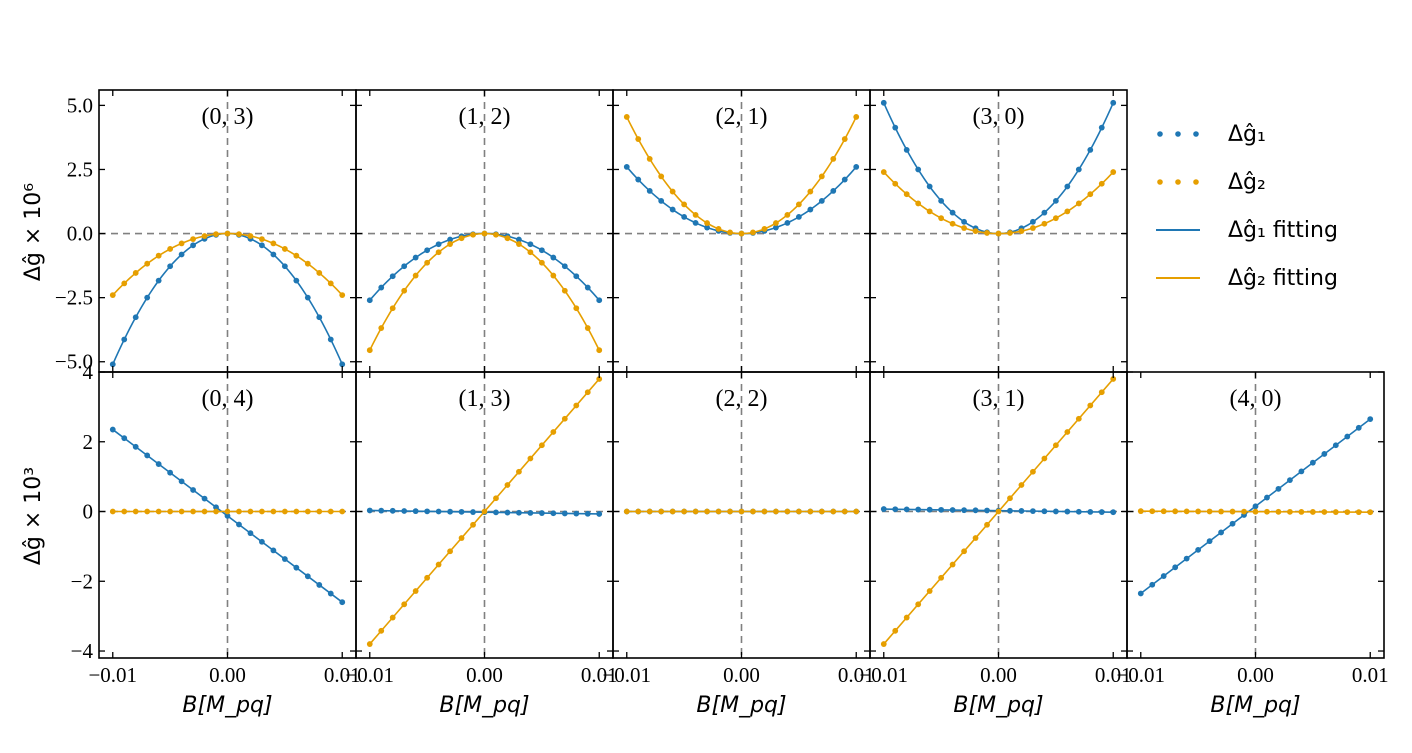 This screenshot has width=1412, height=753. I want to click on legend-label-g1-fit: Δĝ₁ fitting, so click(1283, 230).